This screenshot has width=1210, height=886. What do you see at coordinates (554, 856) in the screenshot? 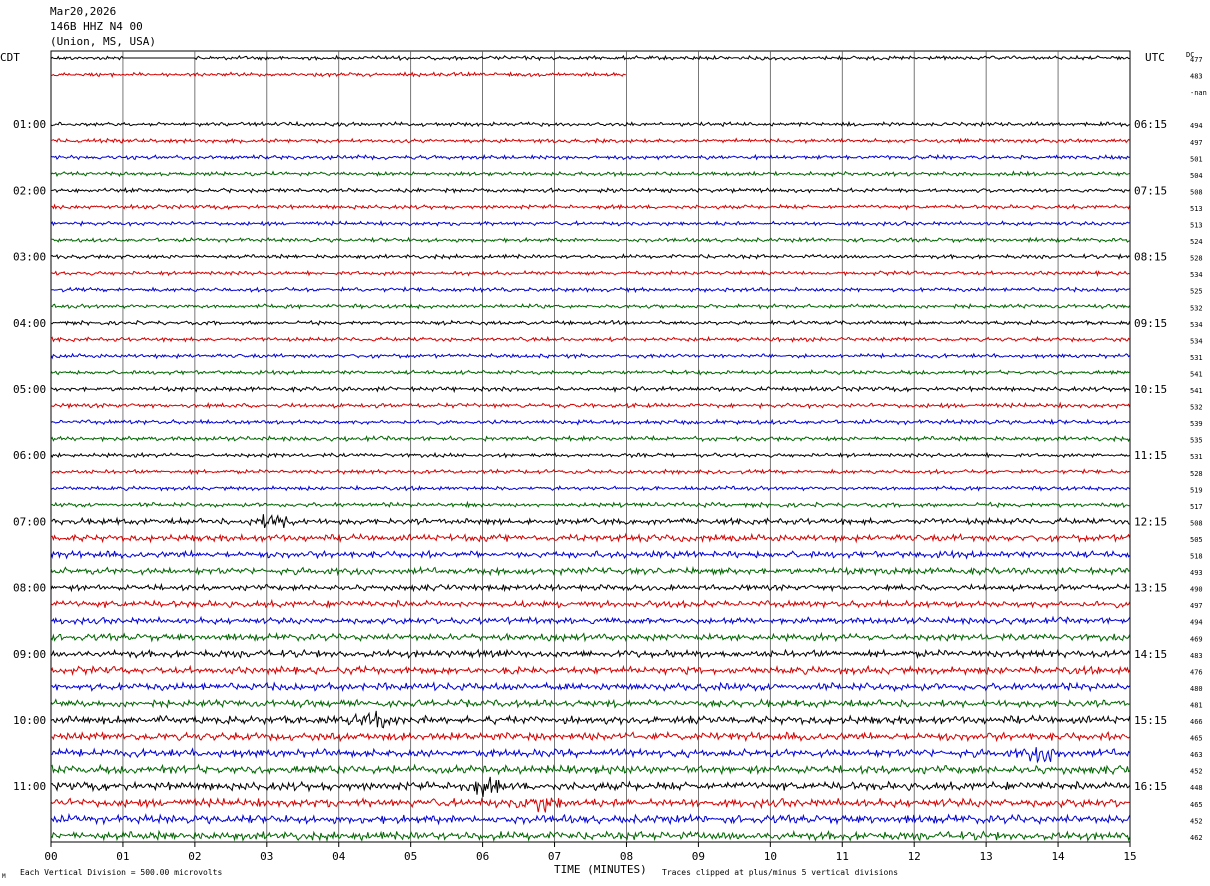
I see `x-tick-label: 07` at bounding box center [554, 856].